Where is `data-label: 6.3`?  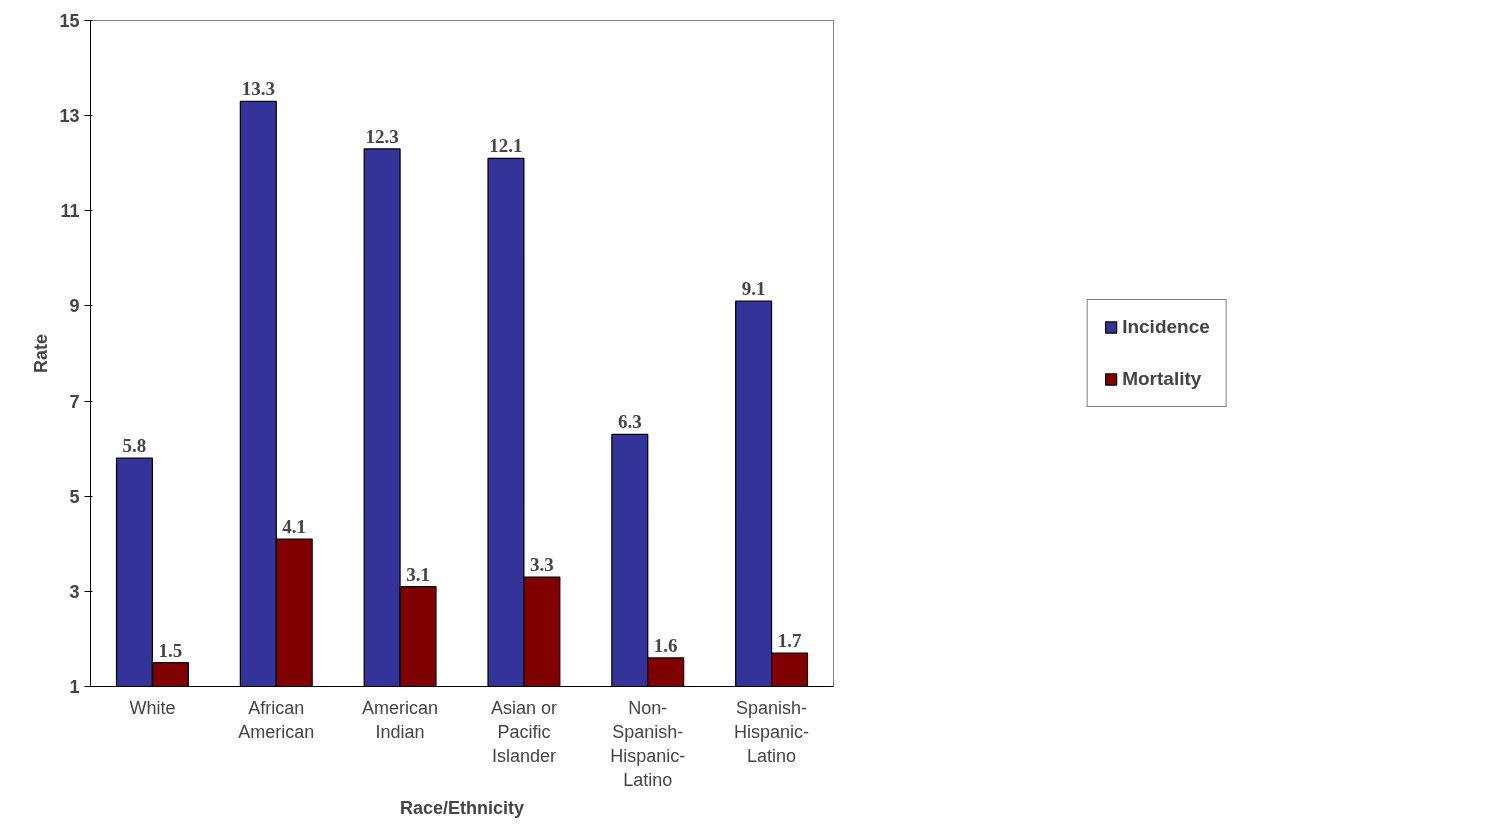 data-label: 6.3 is located at coordinates (629, 422).